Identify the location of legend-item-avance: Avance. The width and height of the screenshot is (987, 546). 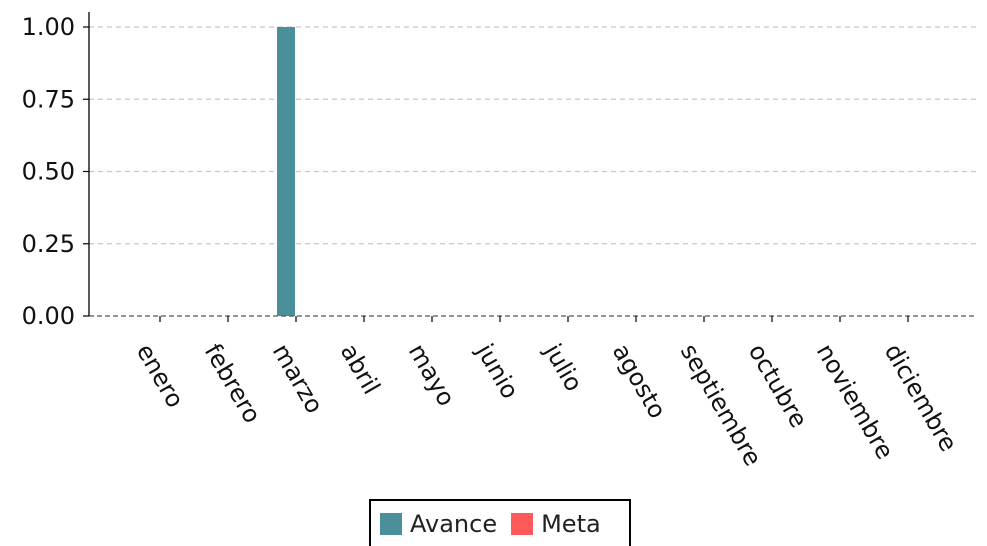
(438, 524).